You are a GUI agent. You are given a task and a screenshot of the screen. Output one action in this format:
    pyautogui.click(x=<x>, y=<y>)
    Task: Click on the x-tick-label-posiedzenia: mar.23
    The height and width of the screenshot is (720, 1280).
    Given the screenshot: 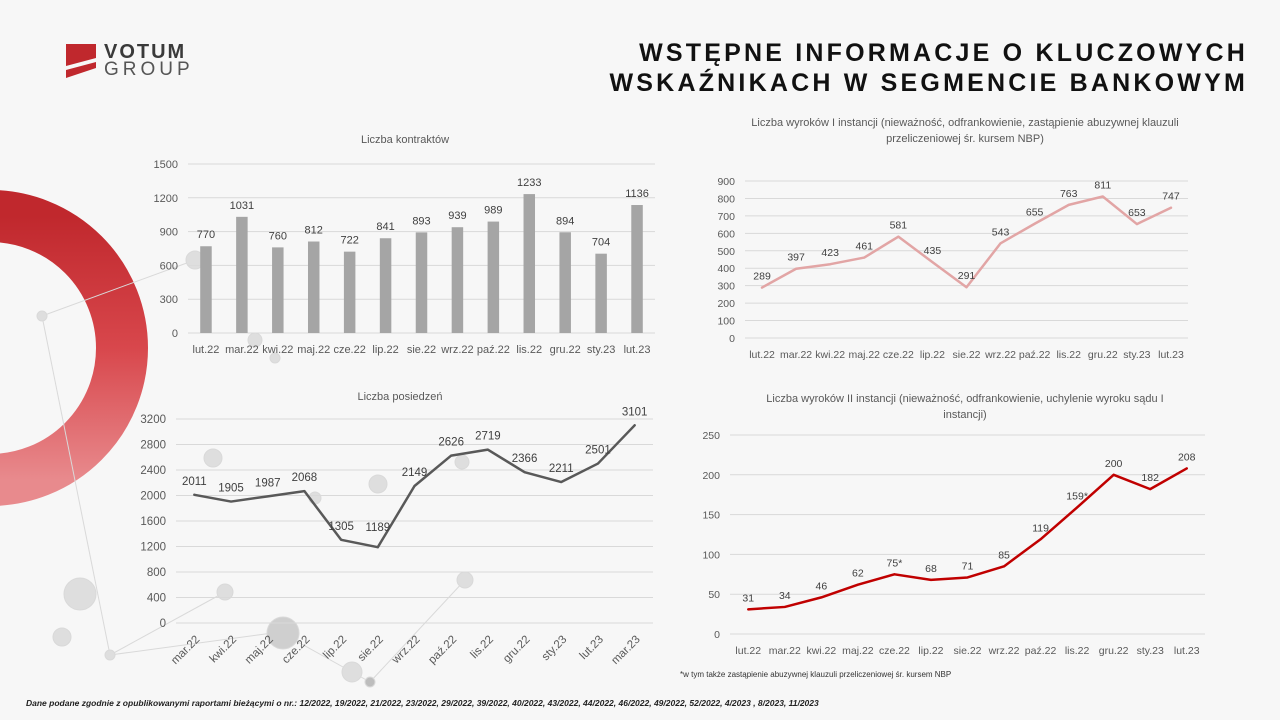 What is the action you would take?
    pyautogui.click(x=625, y=650)
    